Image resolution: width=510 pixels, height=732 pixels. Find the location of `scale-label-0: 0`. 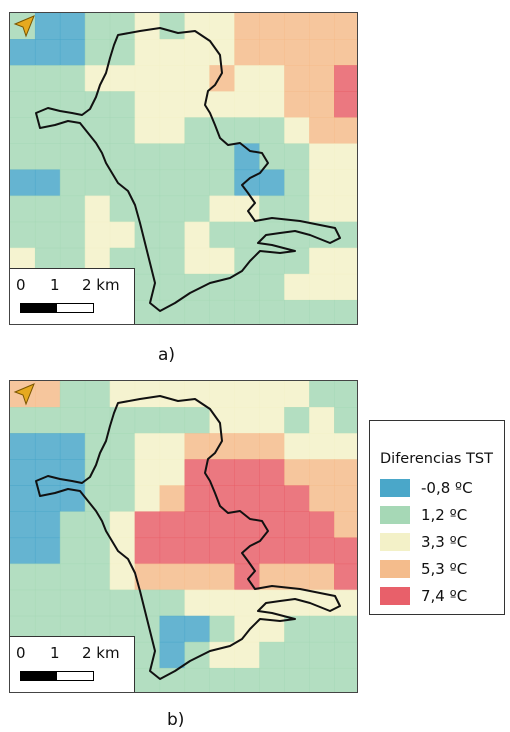

scale-label-0: 0 is located at coordinates (21, 285).